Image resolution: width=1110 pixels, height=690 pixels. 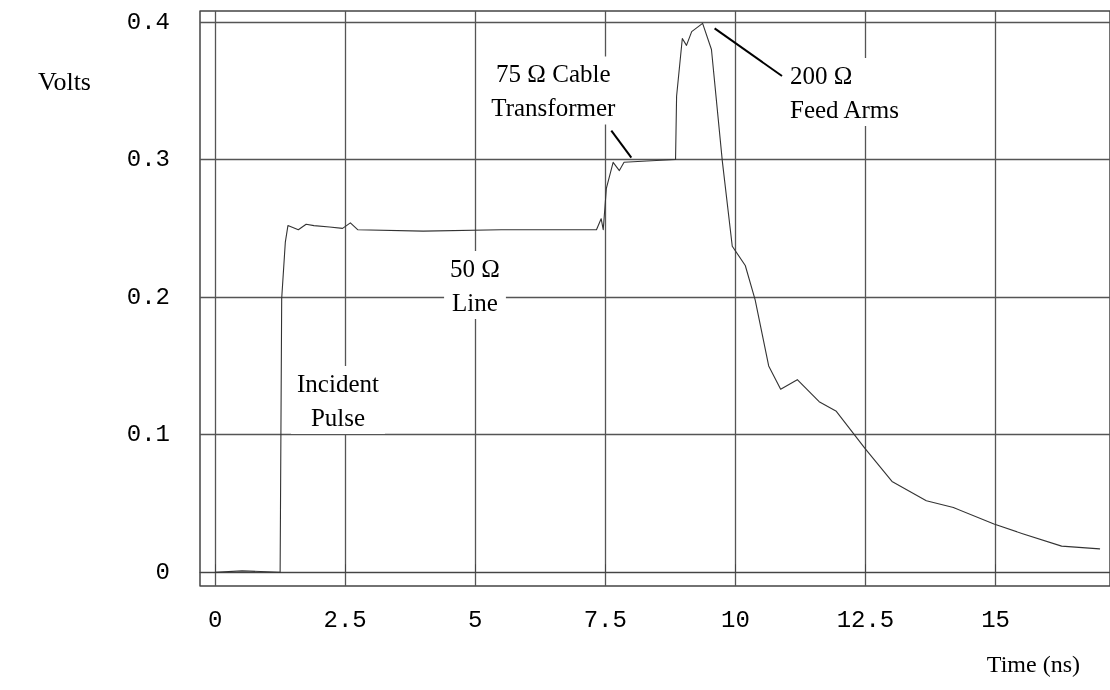 What do you see at coordinates (735, 620) in the screenshot?
I see `x-tick-label: 10` at bounding box center [735, 620].